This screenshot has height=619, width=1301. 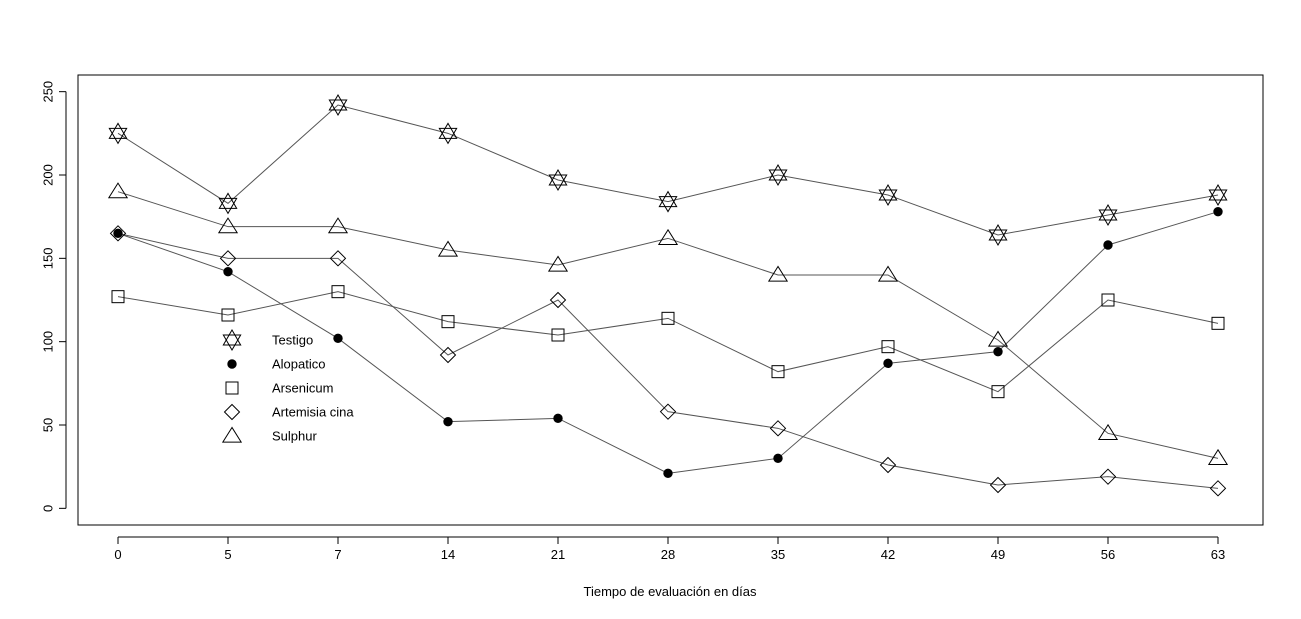 What do you see at coordinates (117, 554) in the screenshot?
I see `x-tick-label: 0` at bounding box center [117, 554].